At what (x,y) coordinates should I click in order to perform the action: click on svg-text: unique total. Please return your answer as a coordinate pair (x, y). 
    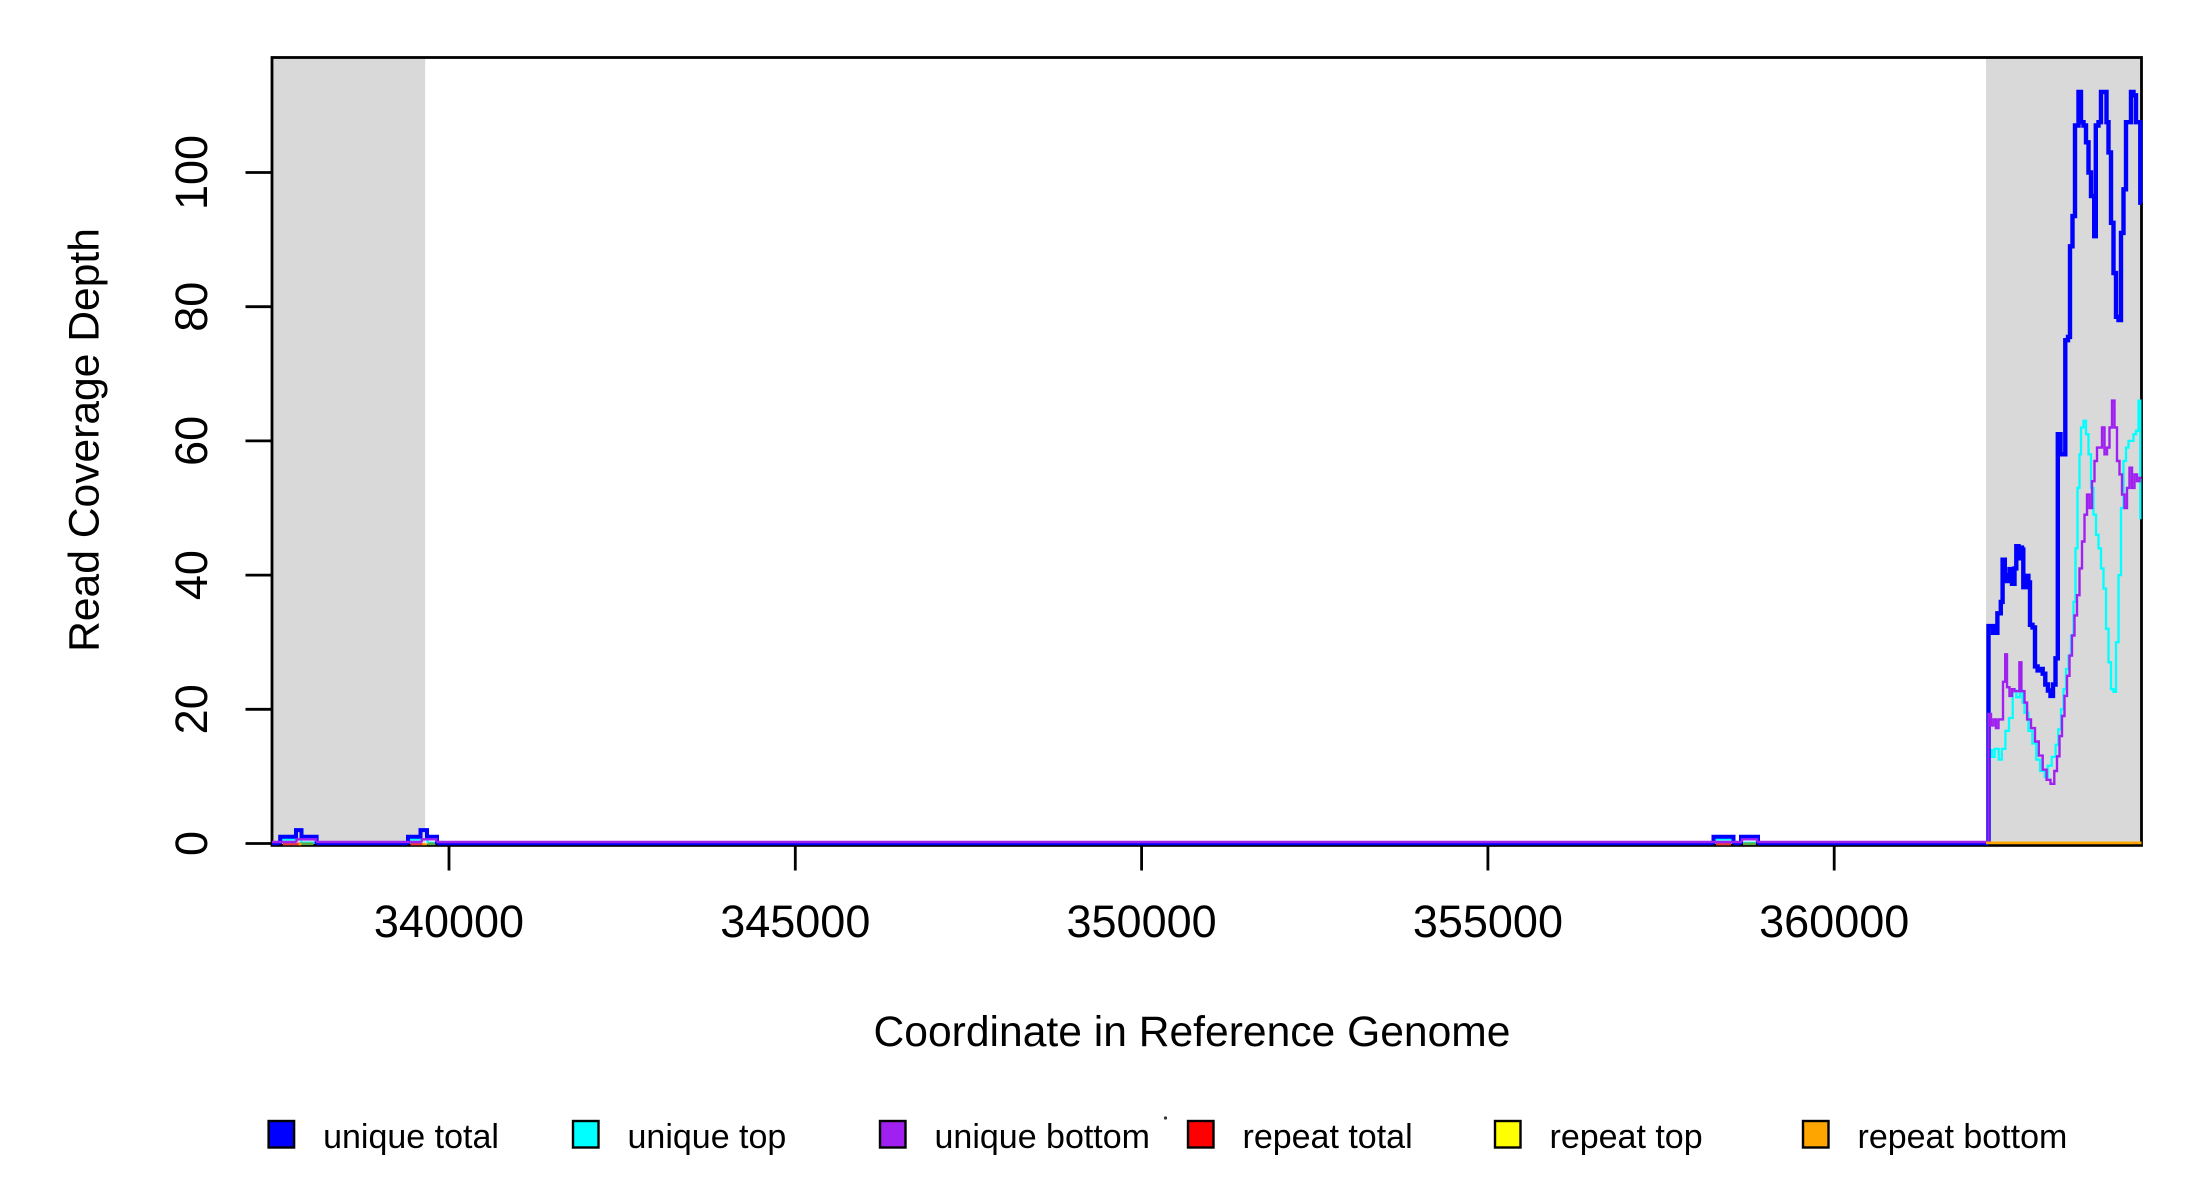
    Looking at the image, I should click on (411, 1137).